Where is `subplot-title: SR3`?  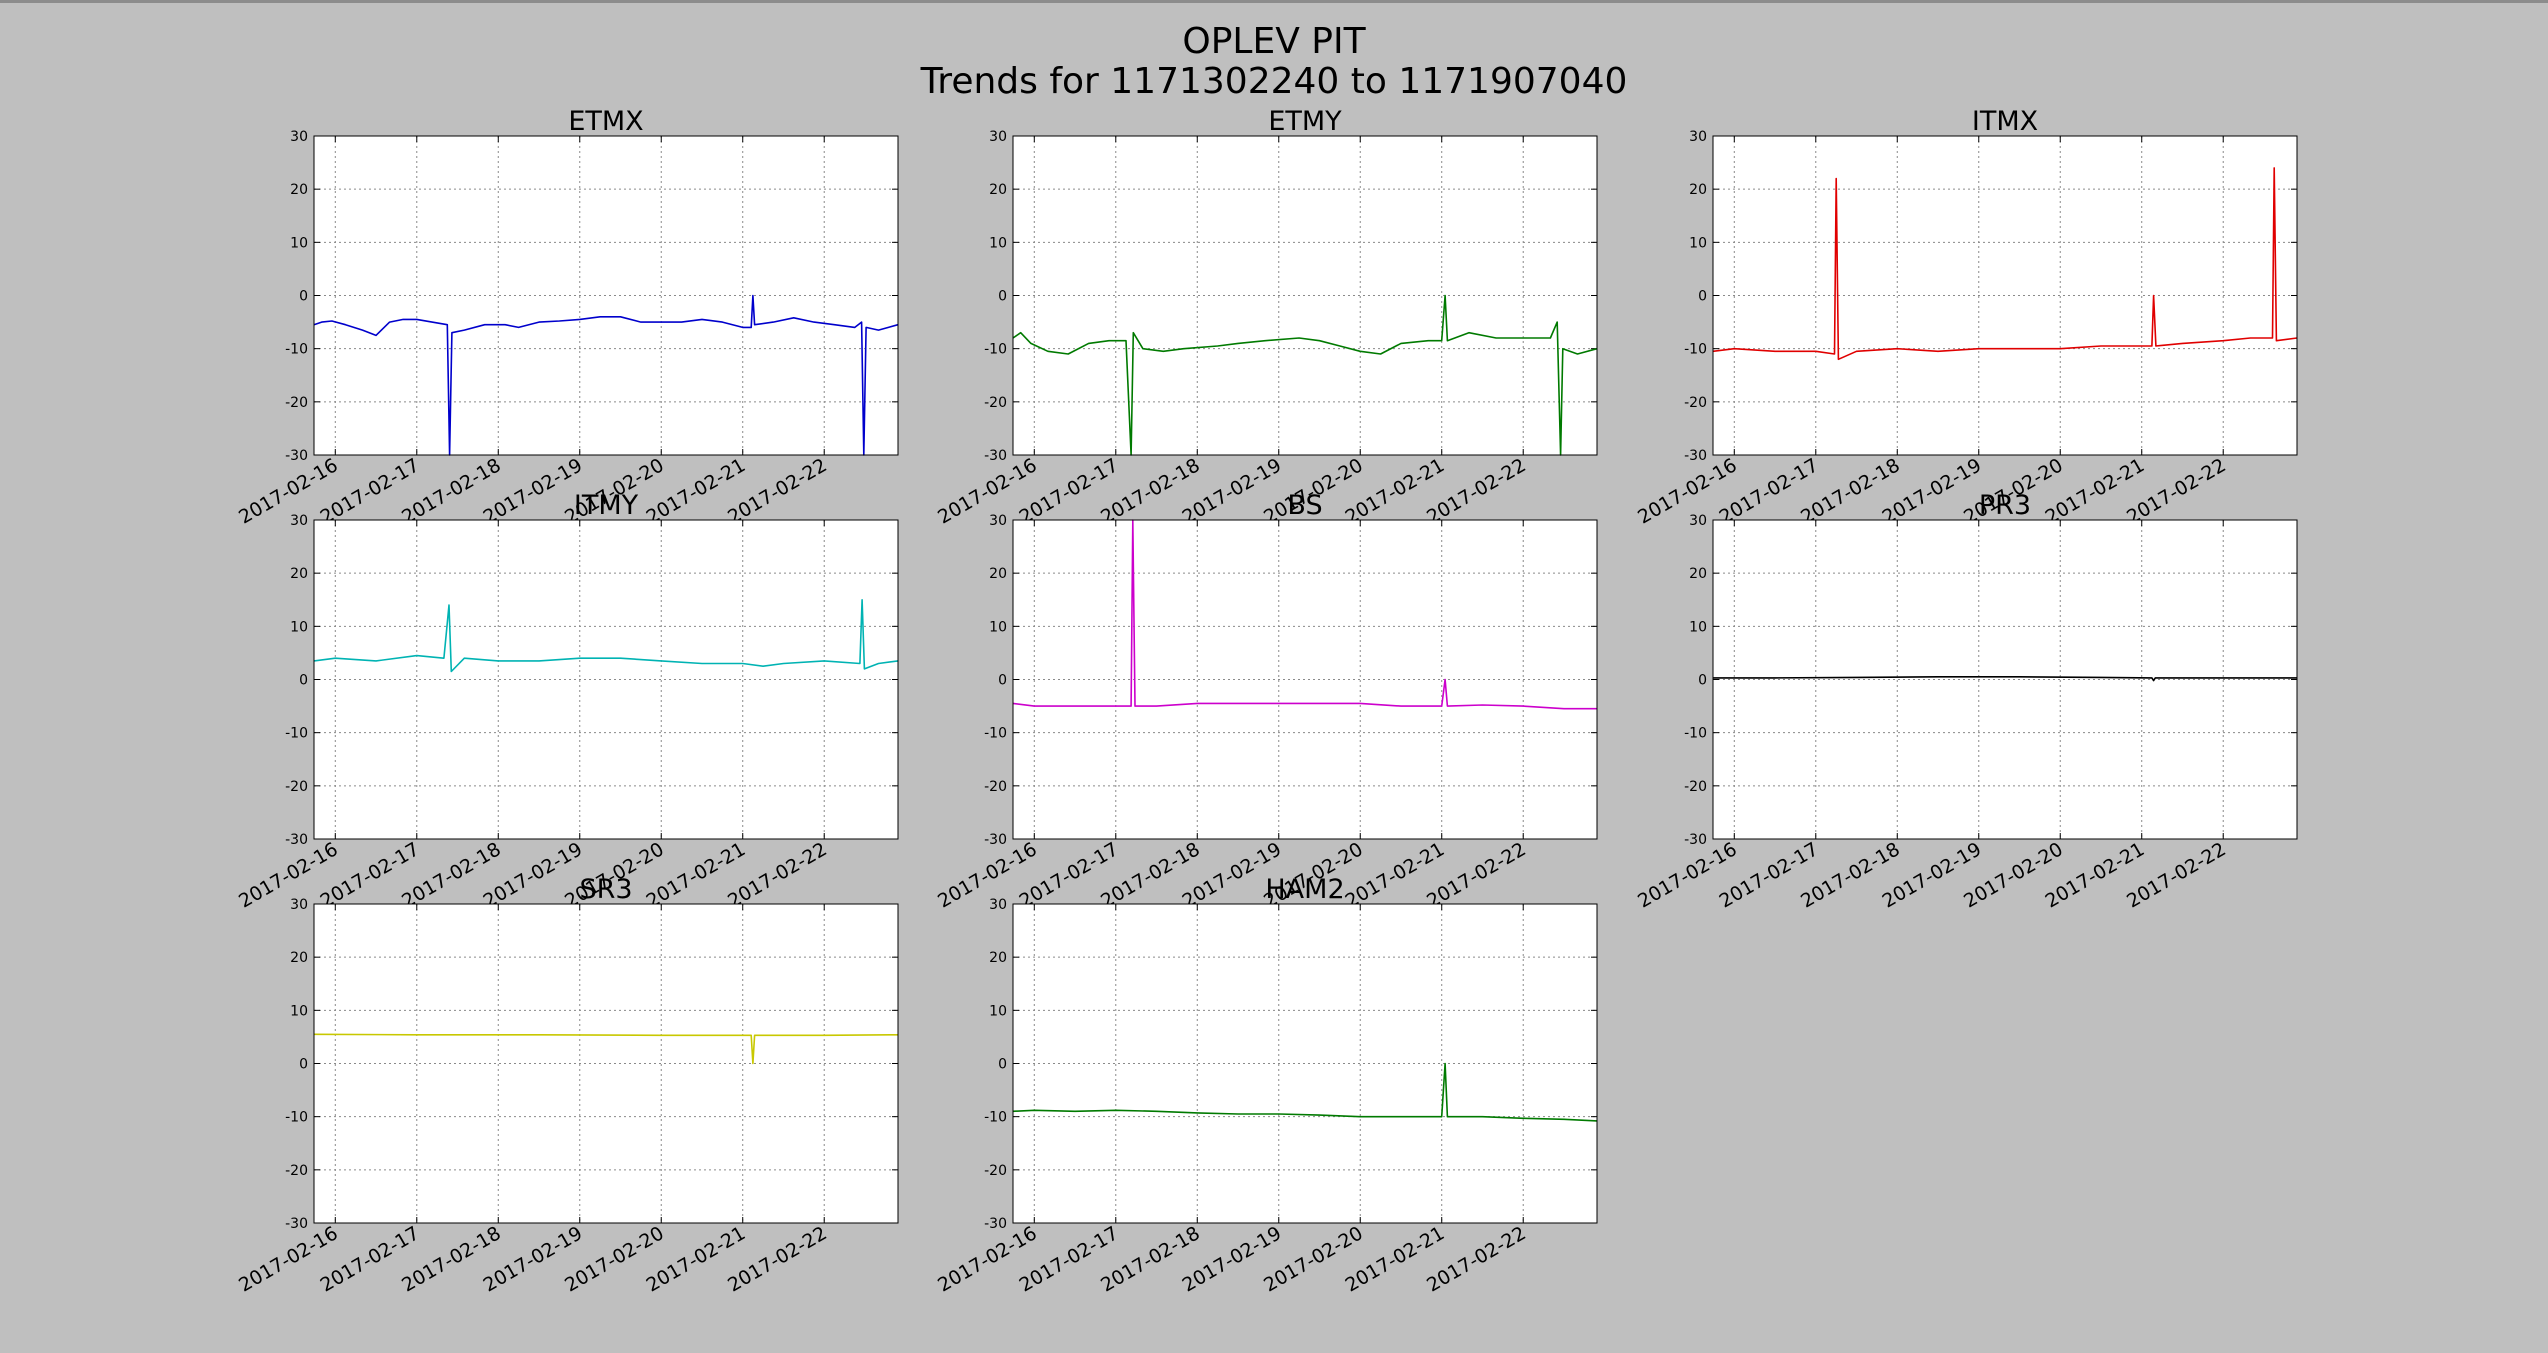 subplot-title: SR3 is located at coordinates (605, 889).